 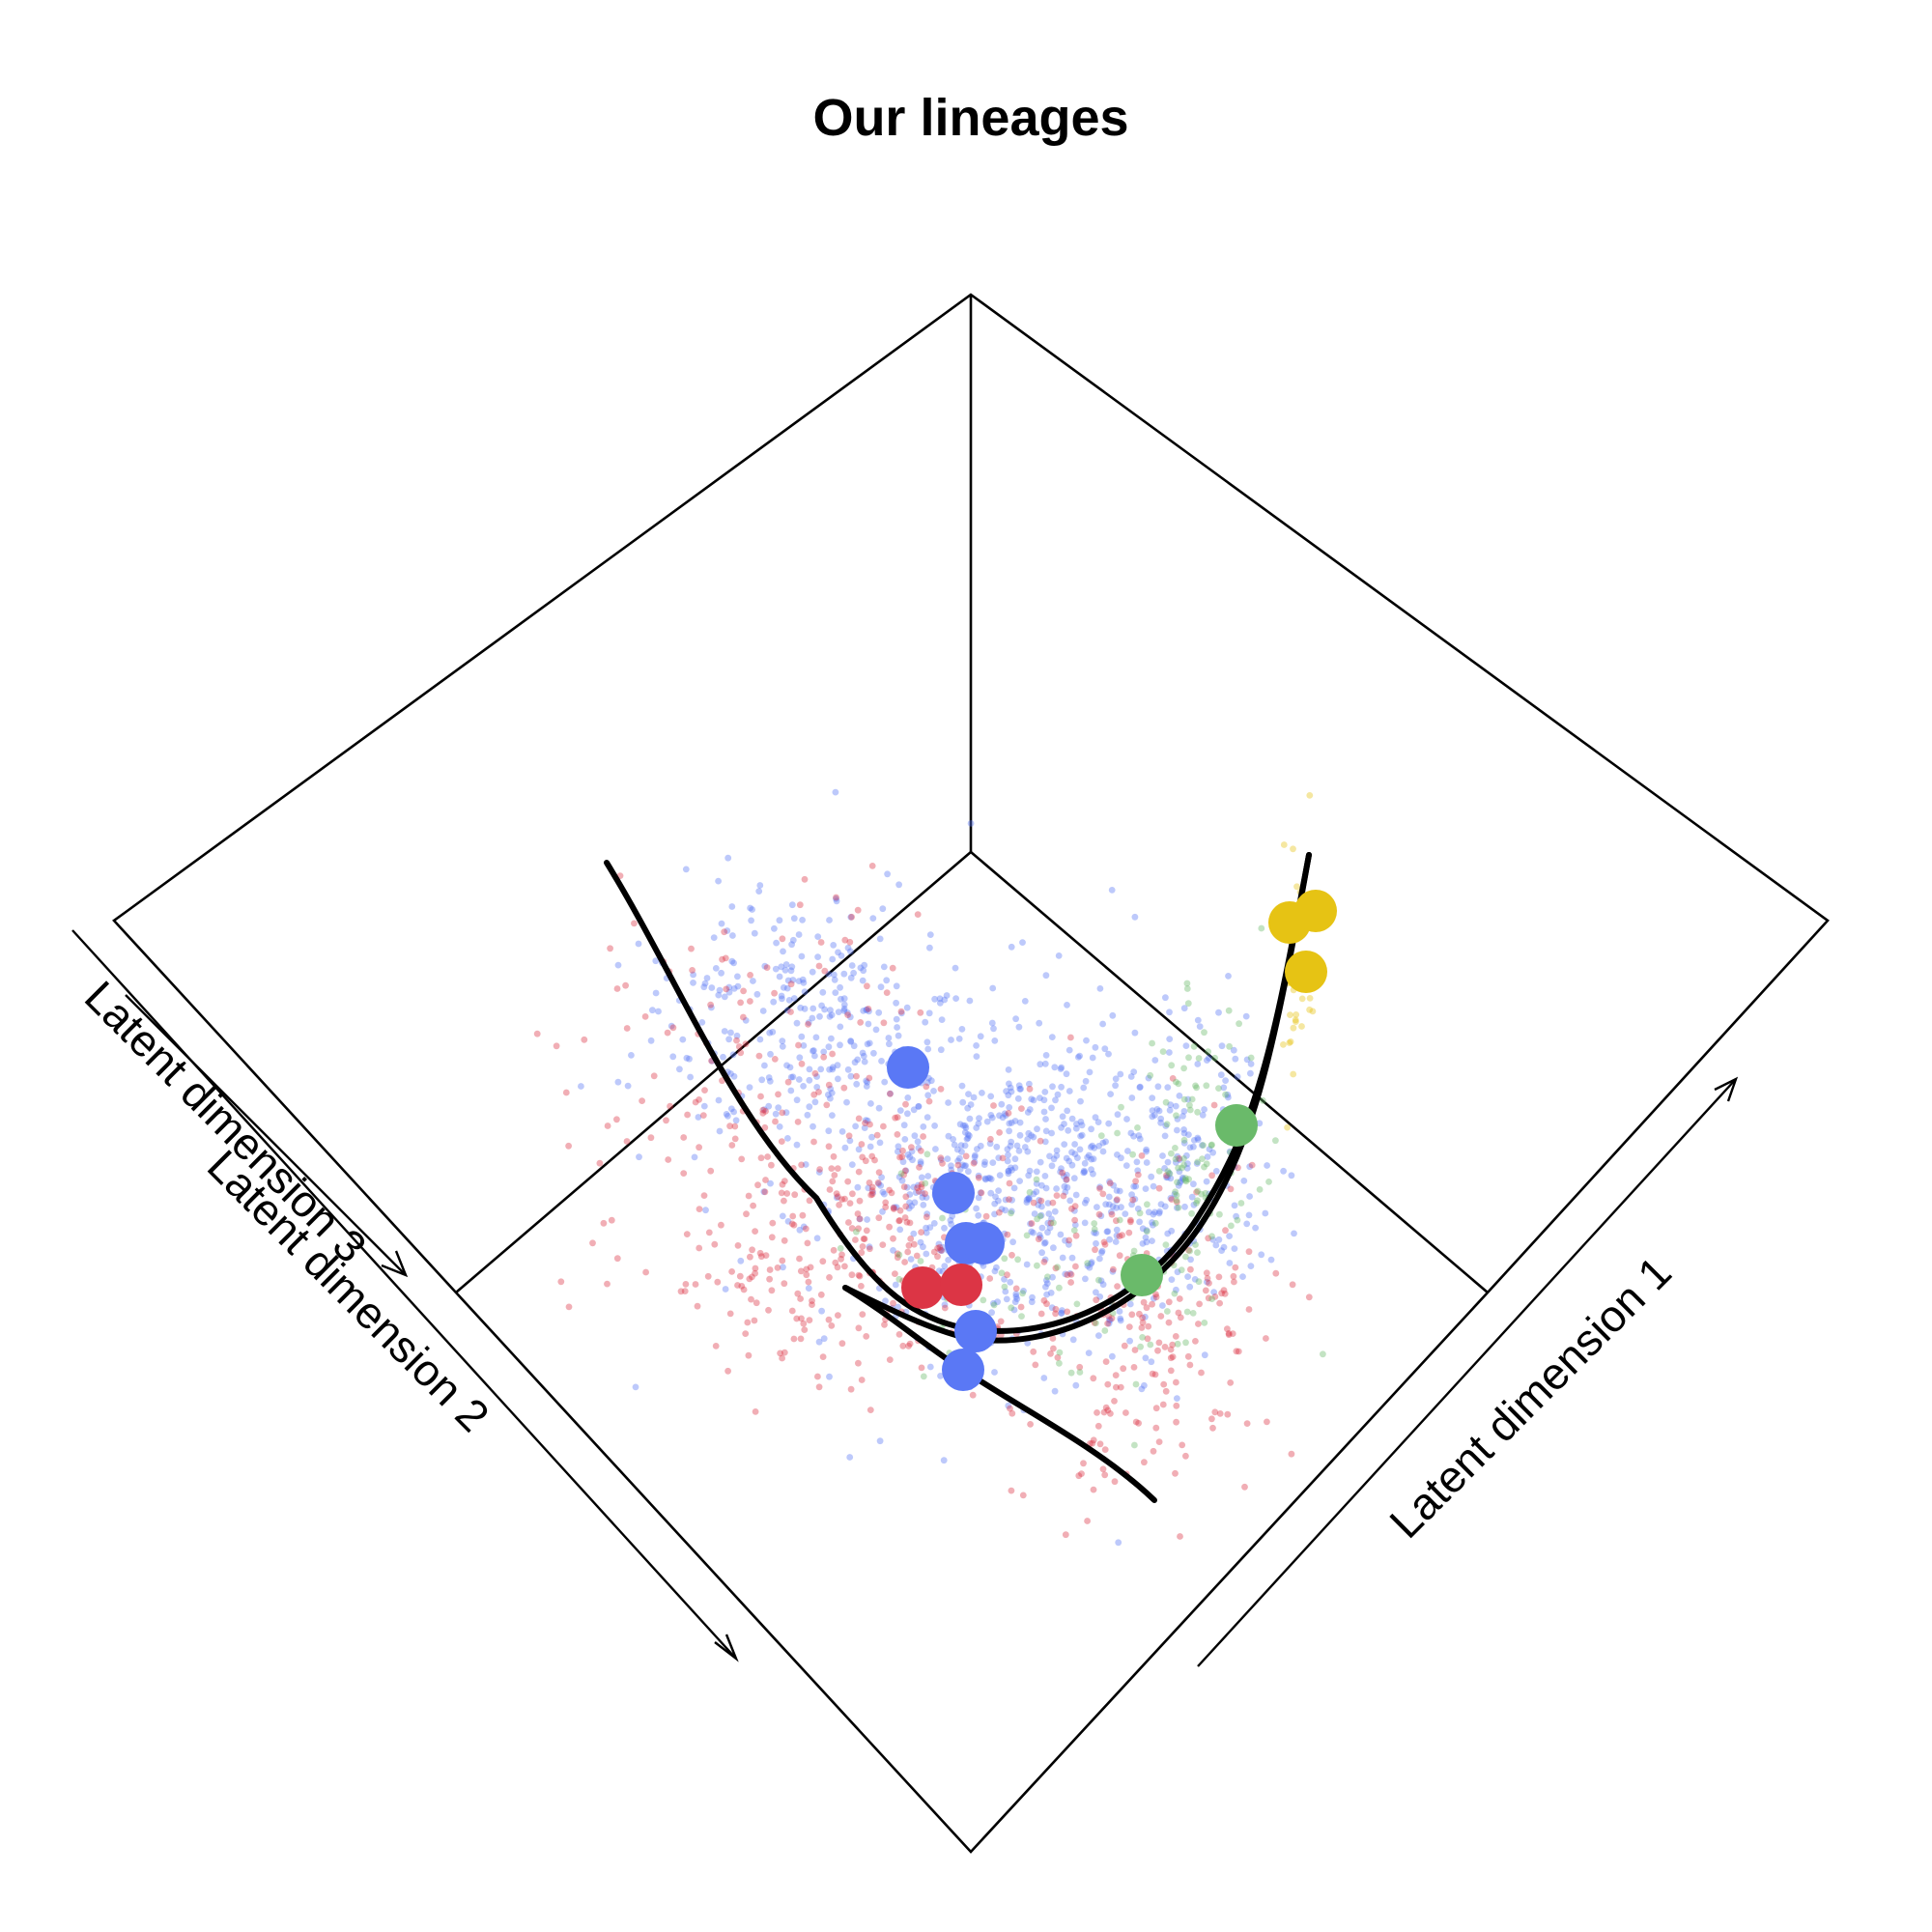 What do you see at coordinates (1726, 1089) in the screenshot?
I see `axis-x-arrowhead` at bounding box center [1726, 1089].